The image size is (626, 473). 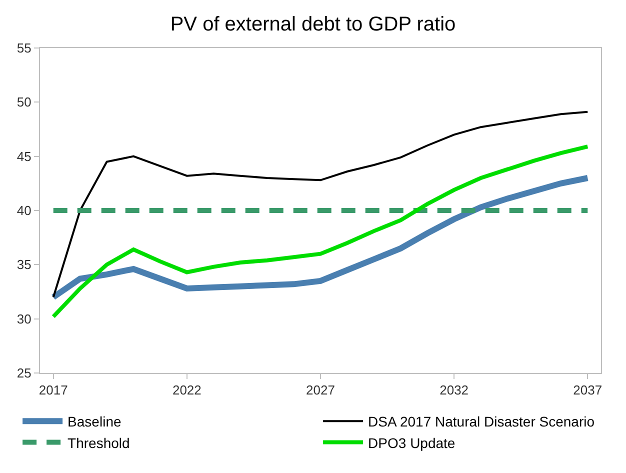 I want to click on x-tick-label: 2027, so click(x=320, y=390).